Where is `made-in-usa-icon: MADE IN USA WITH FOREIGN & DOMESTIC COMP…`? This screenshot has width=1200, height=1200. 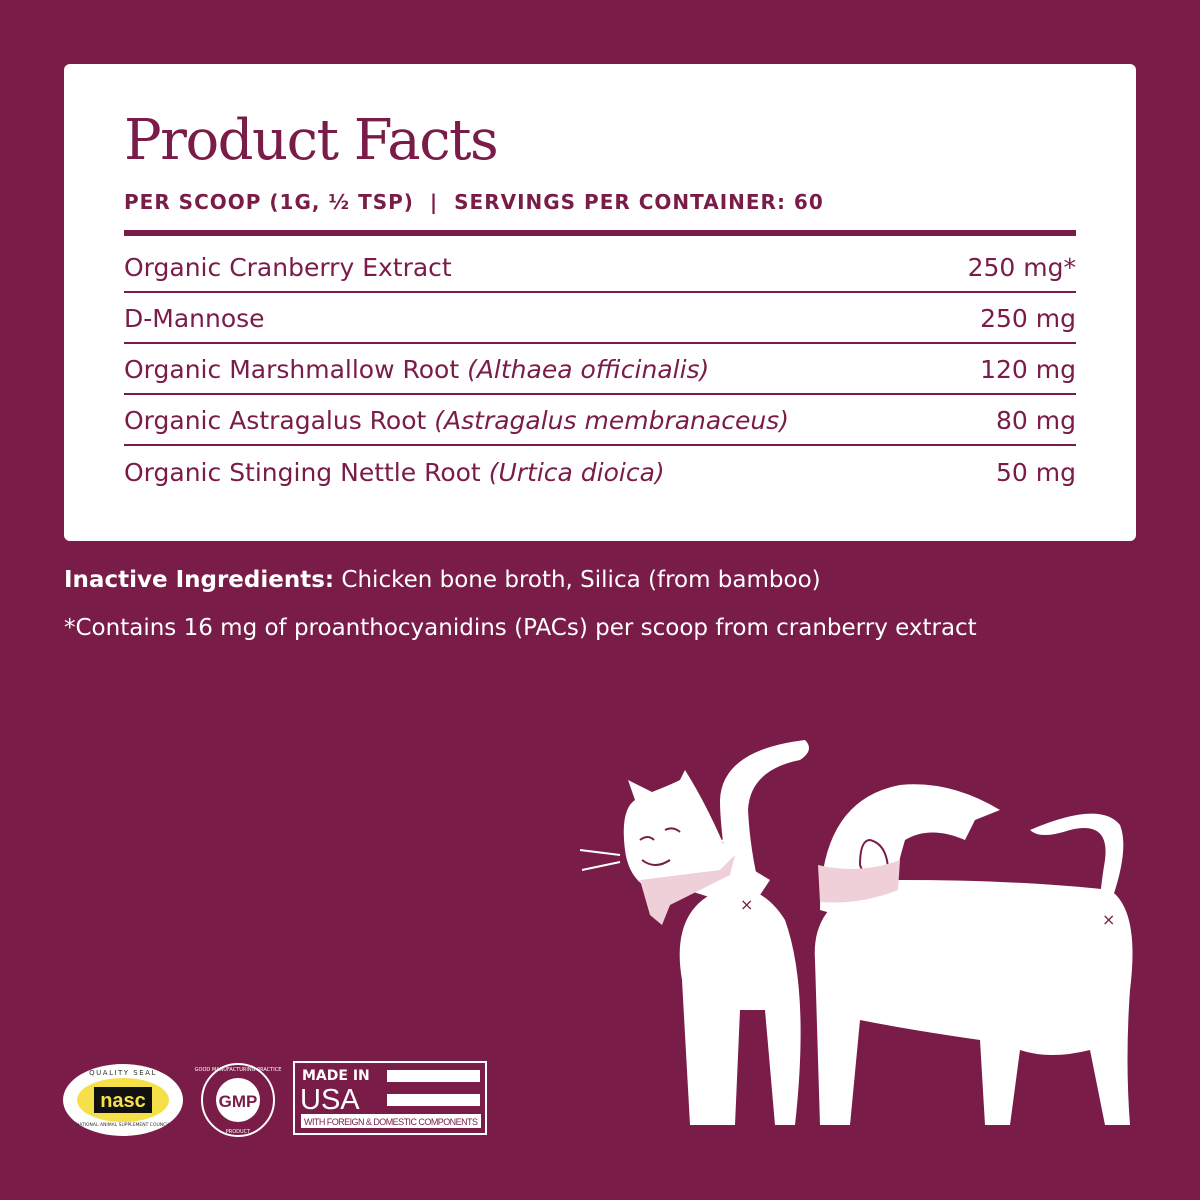
made-in-usa-icon: MADE IN USA WITH FOREIGN & DOMESTIC COMP… is located at coordinates (390, 1098).